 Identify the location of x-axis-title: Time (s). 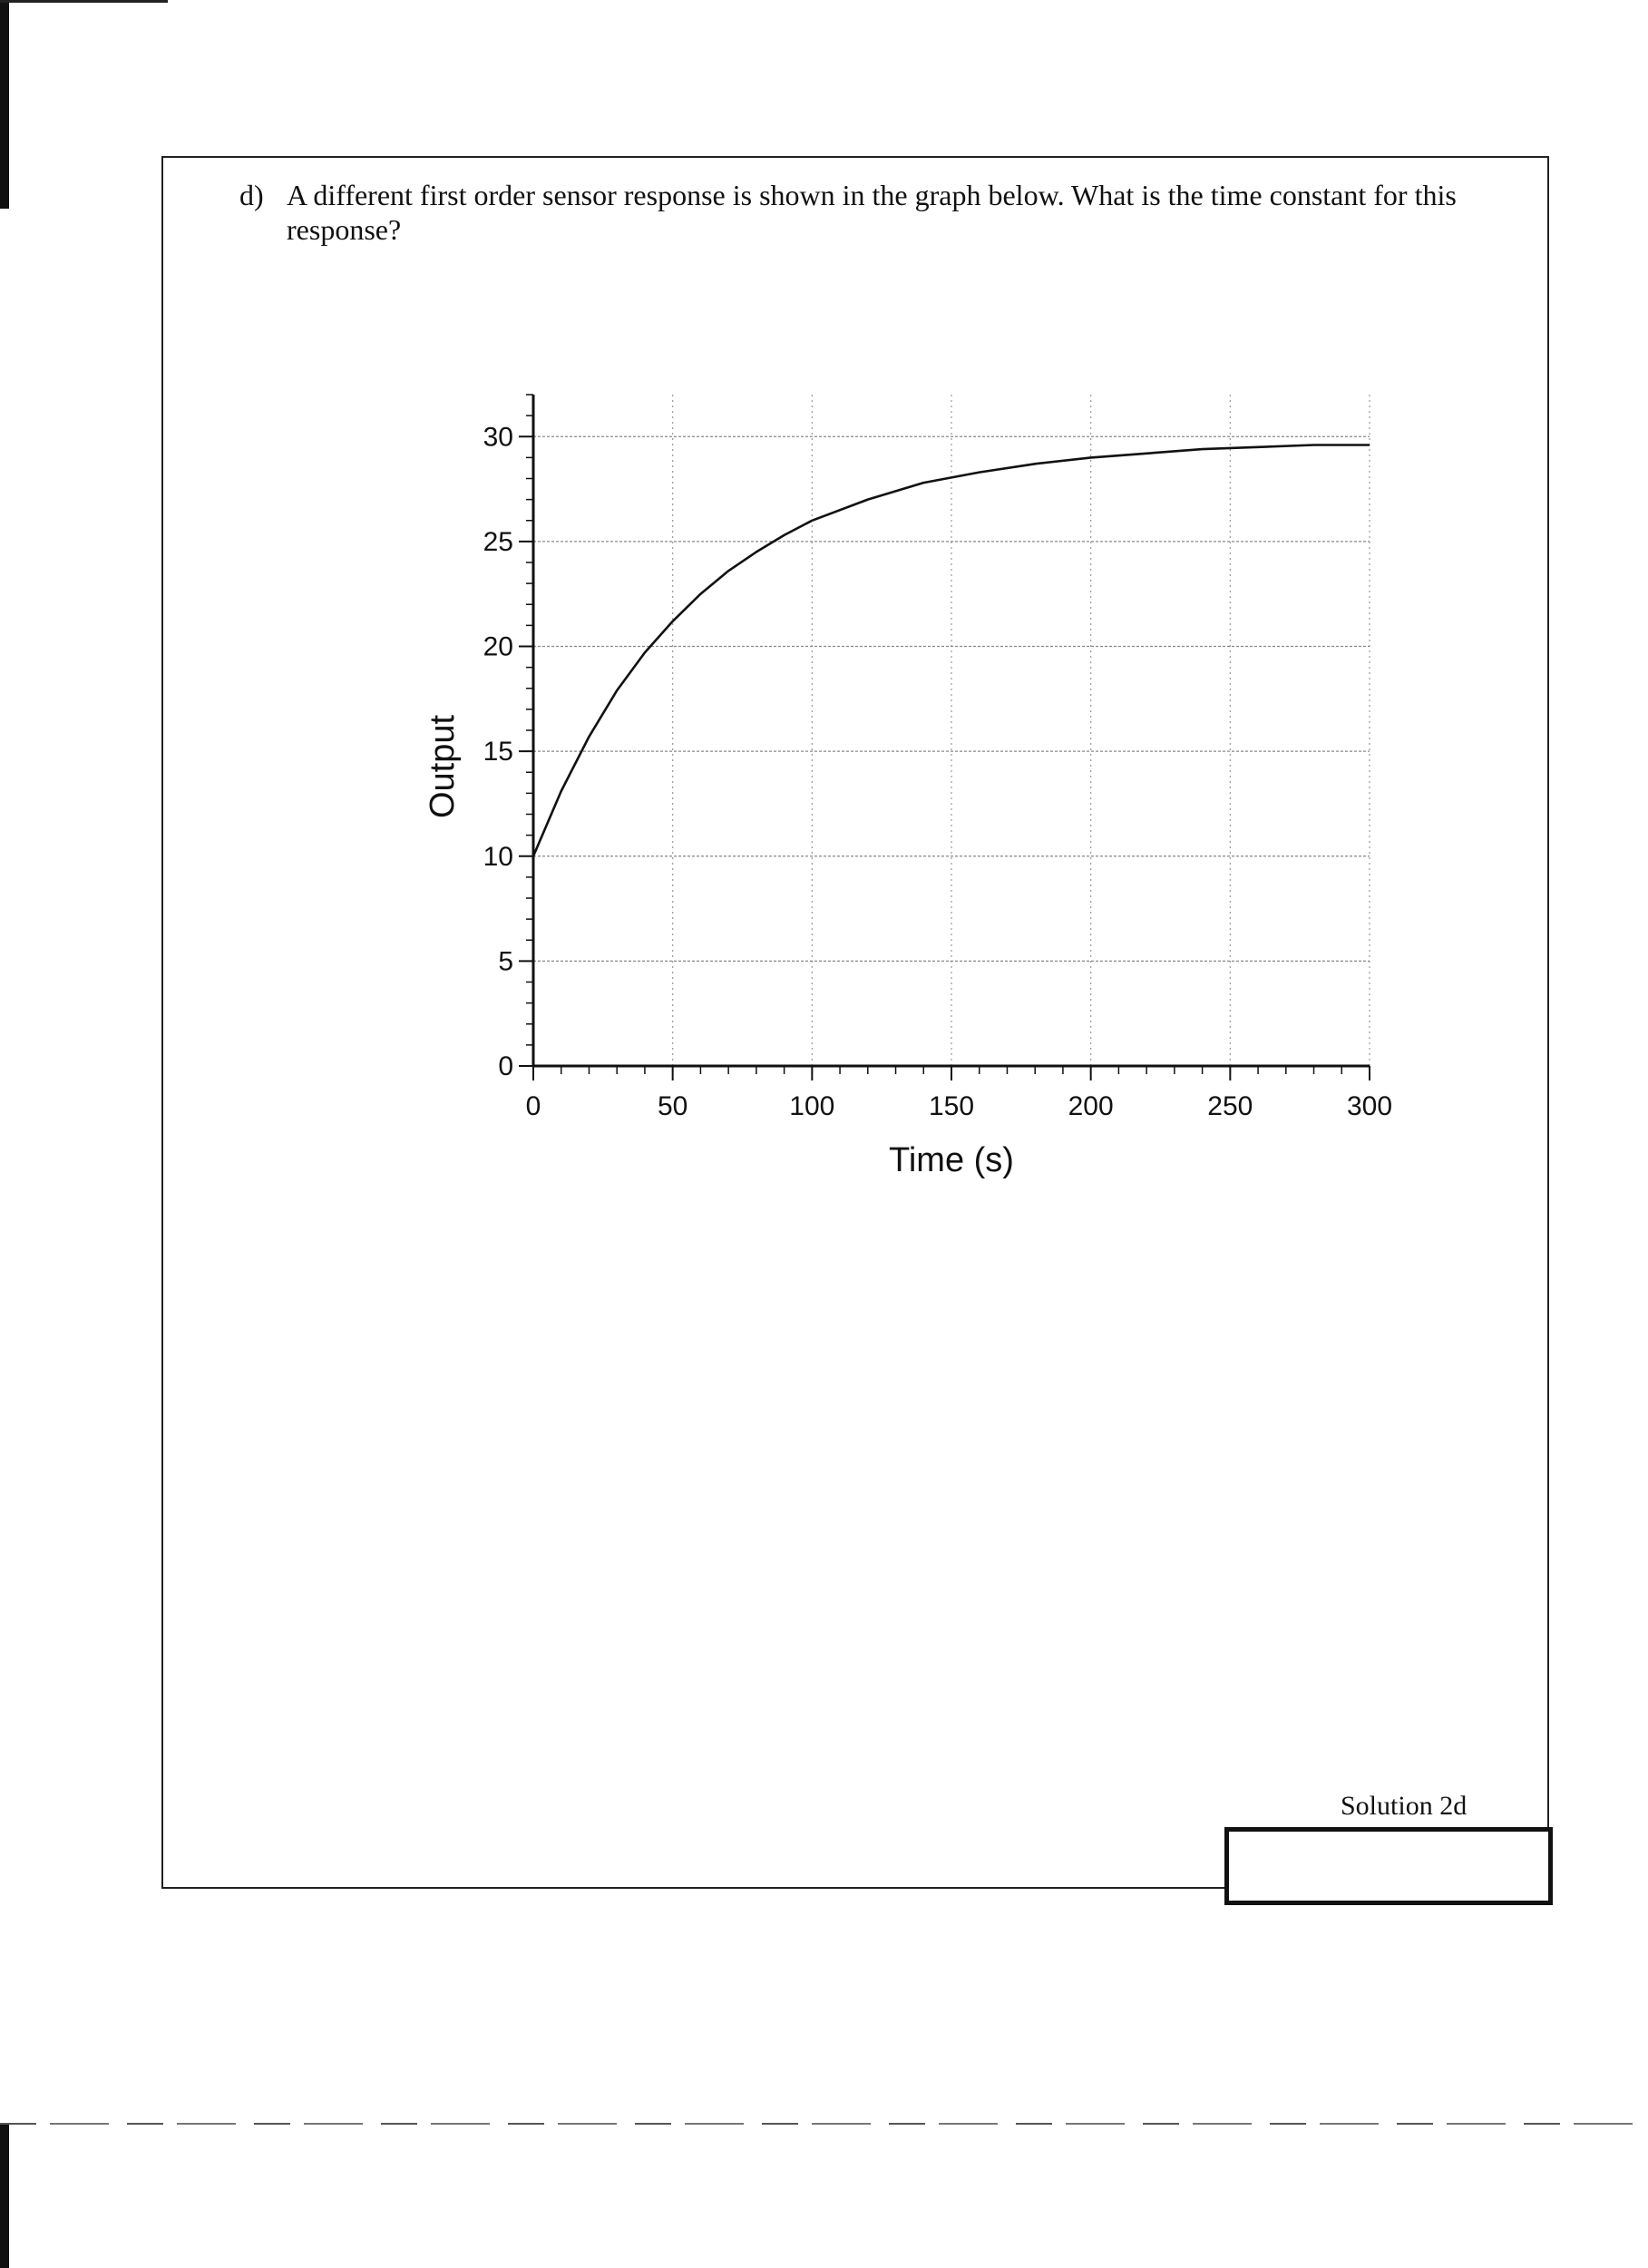
(951, 1160).